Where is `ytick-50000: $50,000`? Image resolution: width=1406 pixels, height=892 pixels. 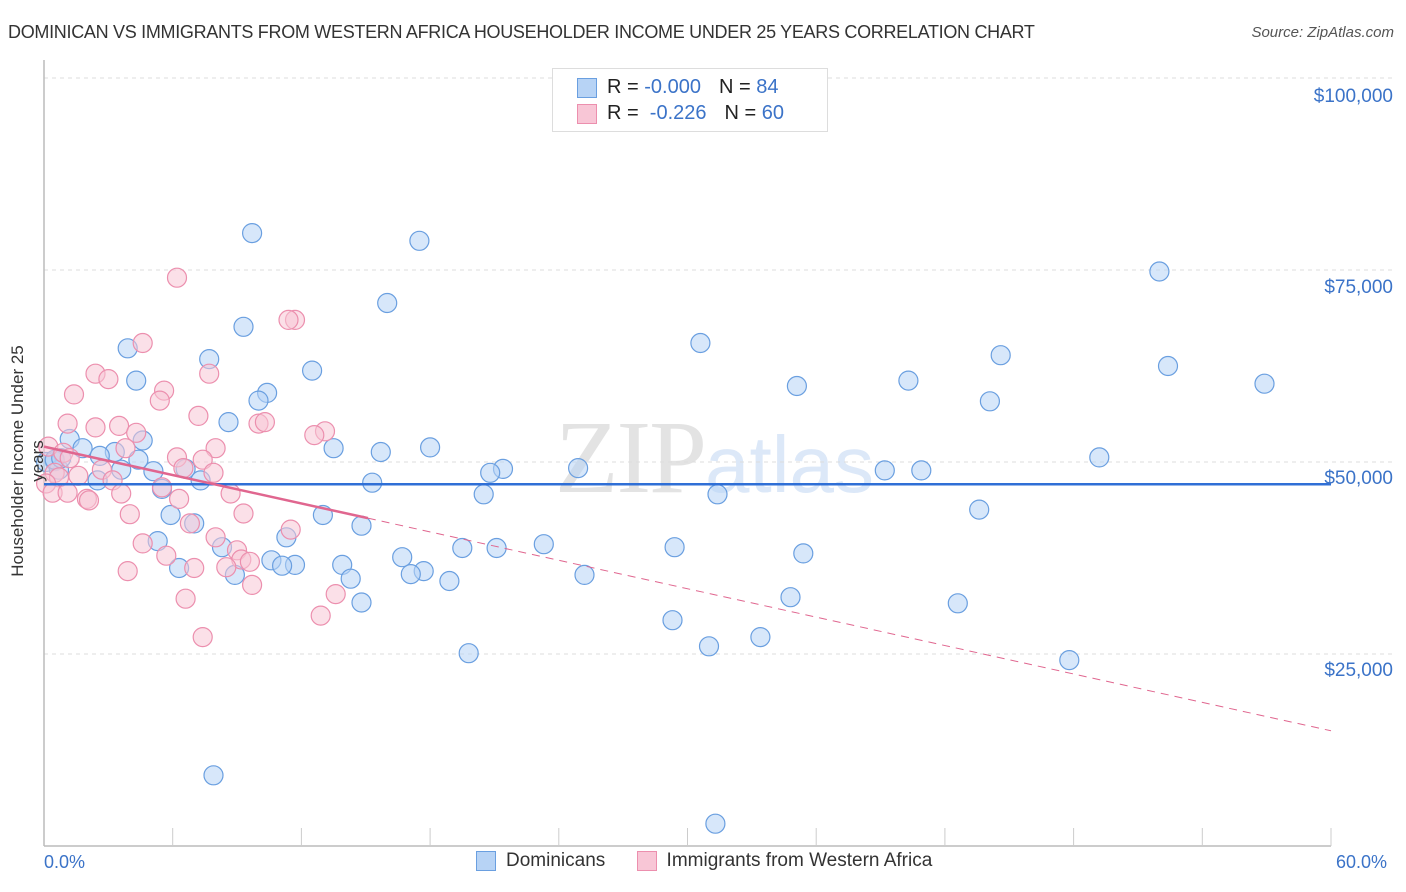
ytick-50000: $50,000 is located at coordinates (1358, 478).